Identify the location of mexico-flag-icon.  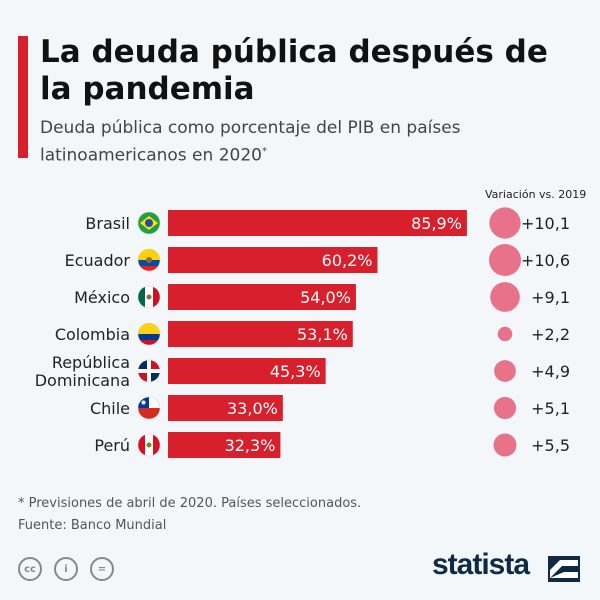
(149, 297).